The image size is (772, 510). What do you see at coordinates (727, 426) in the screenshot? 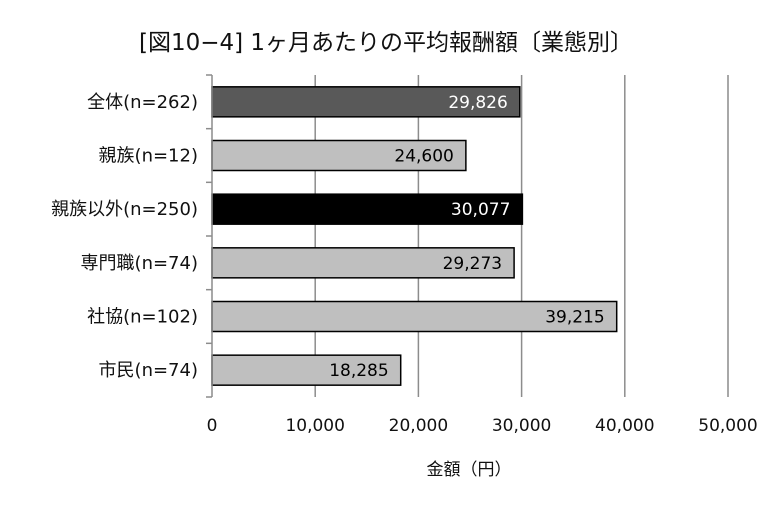
I see `x-tick-label: 50,000` at bounding box center [727, 426].